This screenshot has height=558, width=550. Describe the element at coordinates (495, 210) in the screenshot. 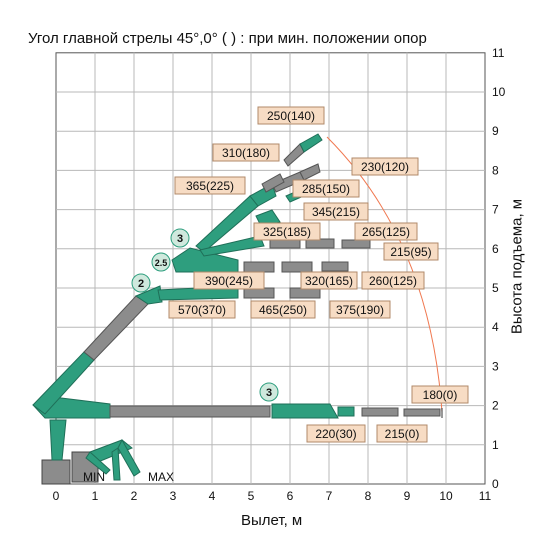

I see `y-tick-label: 7` at that location.